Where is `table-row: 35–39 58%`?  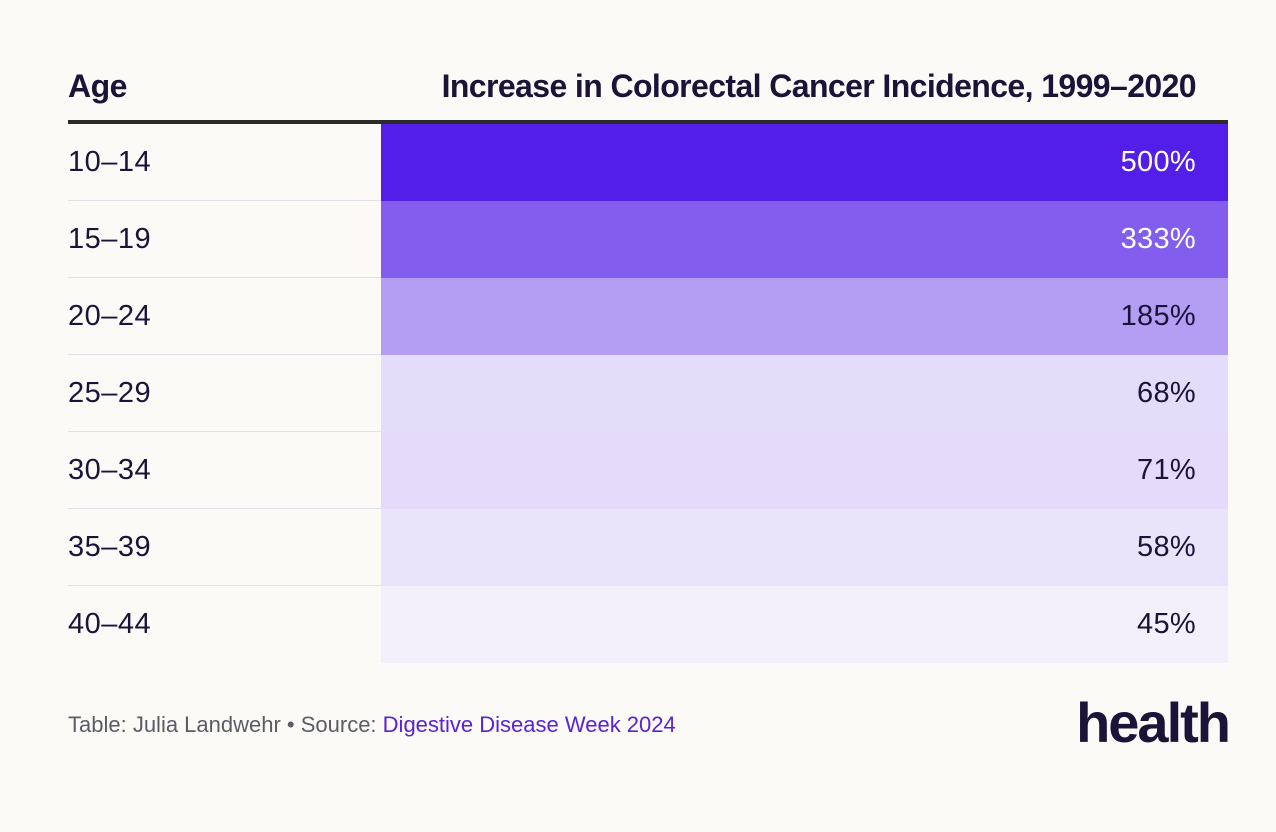 table-row: 35–39 58% is located at coordinates (648, 547).